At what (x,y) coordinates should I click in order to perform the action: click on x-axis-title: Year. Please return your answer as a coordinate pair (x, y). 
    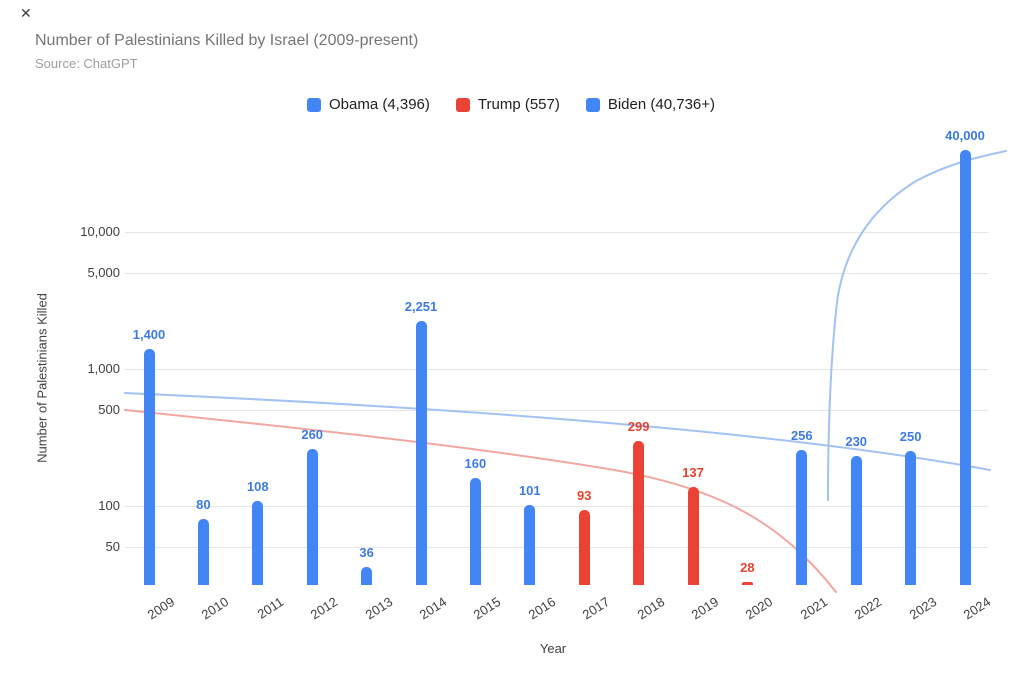
    Looking at the image, I should click on (553, 648).